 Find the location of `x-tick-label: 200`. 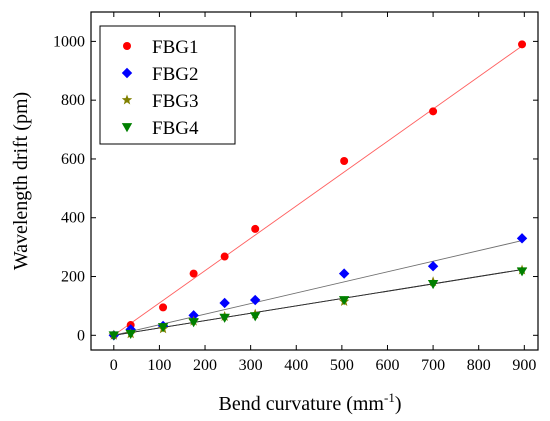

x-tick-label: 200 is located at coordinates (205, 365).